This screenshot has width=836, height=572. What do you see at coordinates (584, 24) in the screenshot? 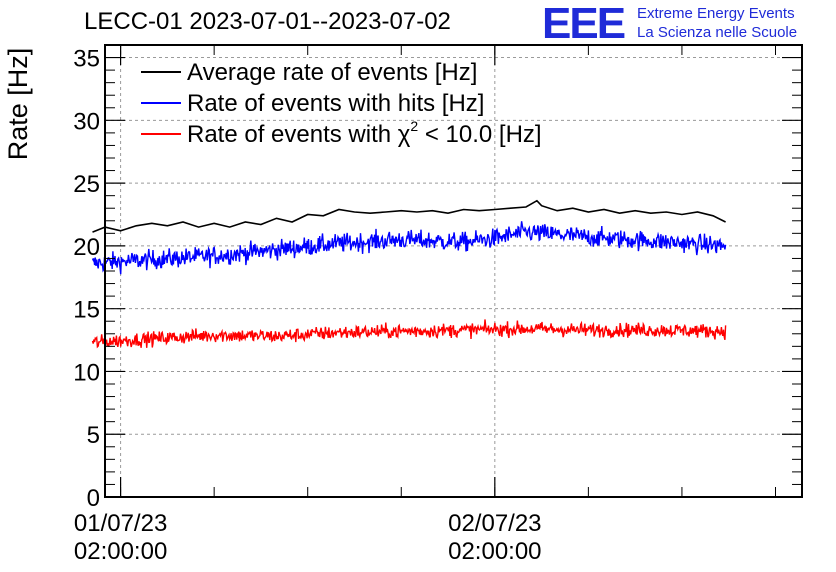
I see `eee-logo: EEE` at bounding box center [584, 24].